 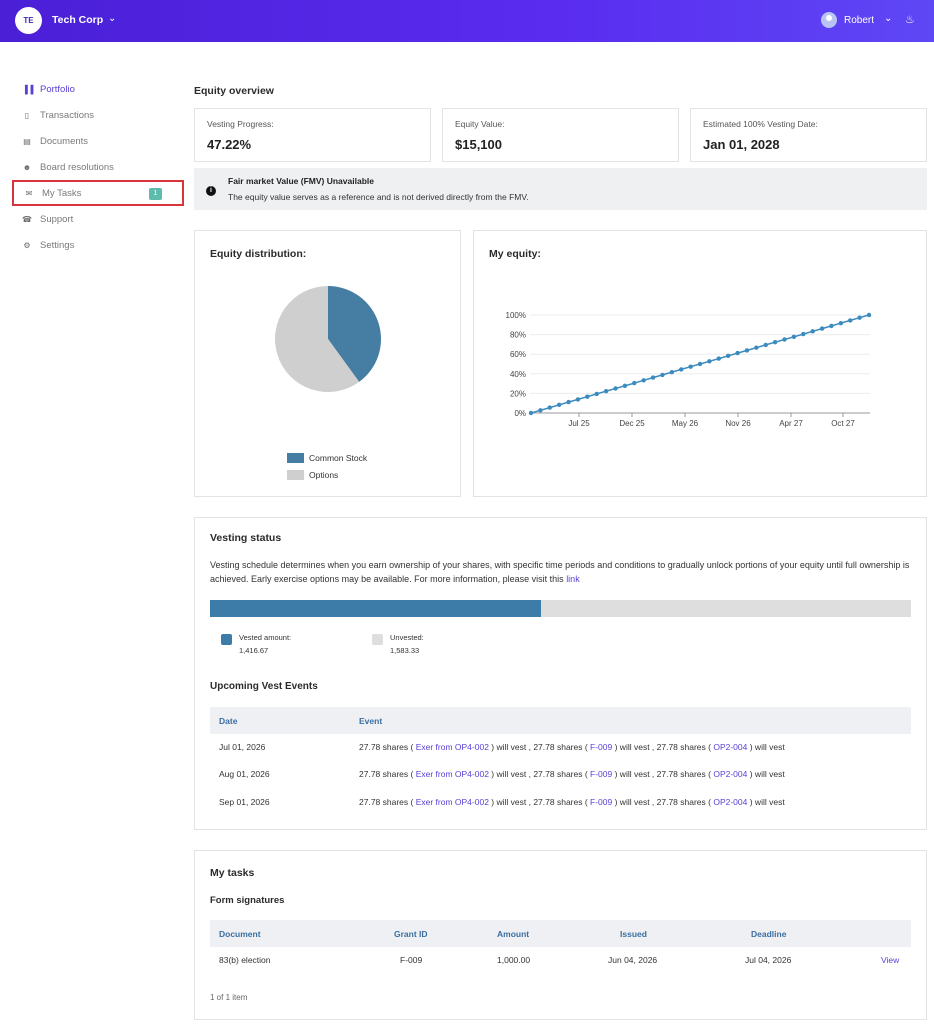 I want to click on column-header-event: Event, so click(x=371, y=721).